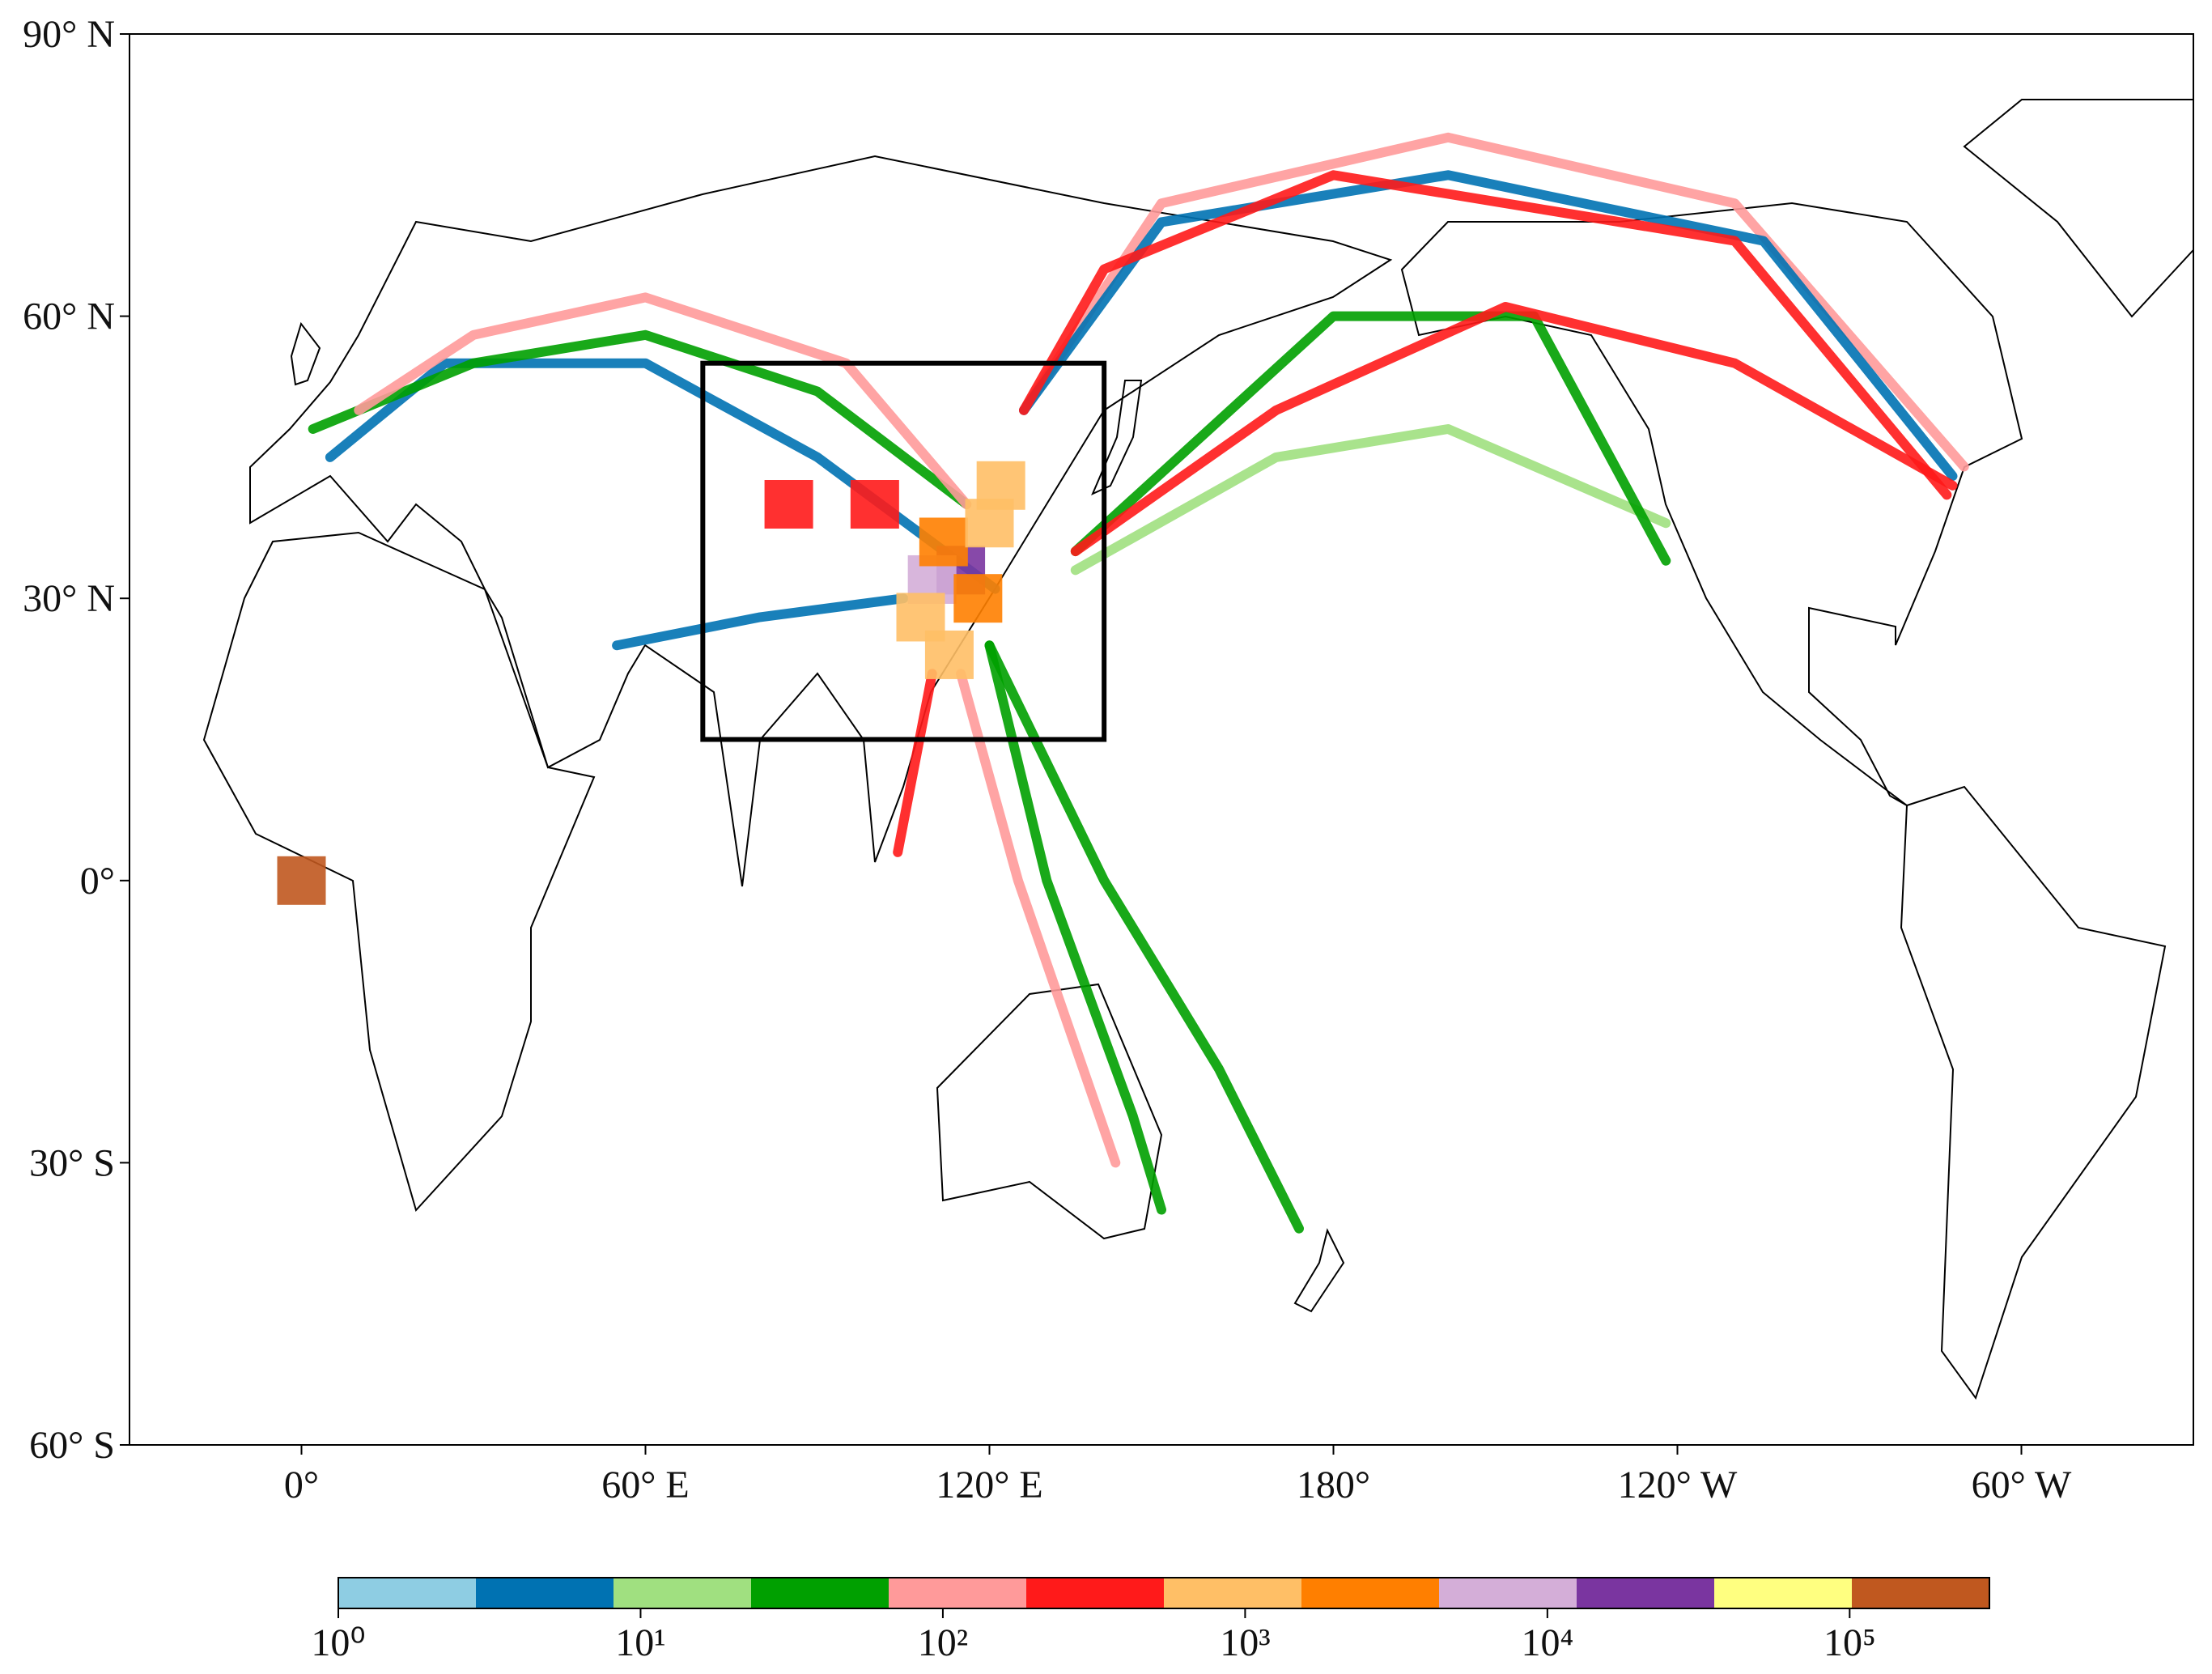  I want to click on y-tick-label: 90° N, so click(69, 34).